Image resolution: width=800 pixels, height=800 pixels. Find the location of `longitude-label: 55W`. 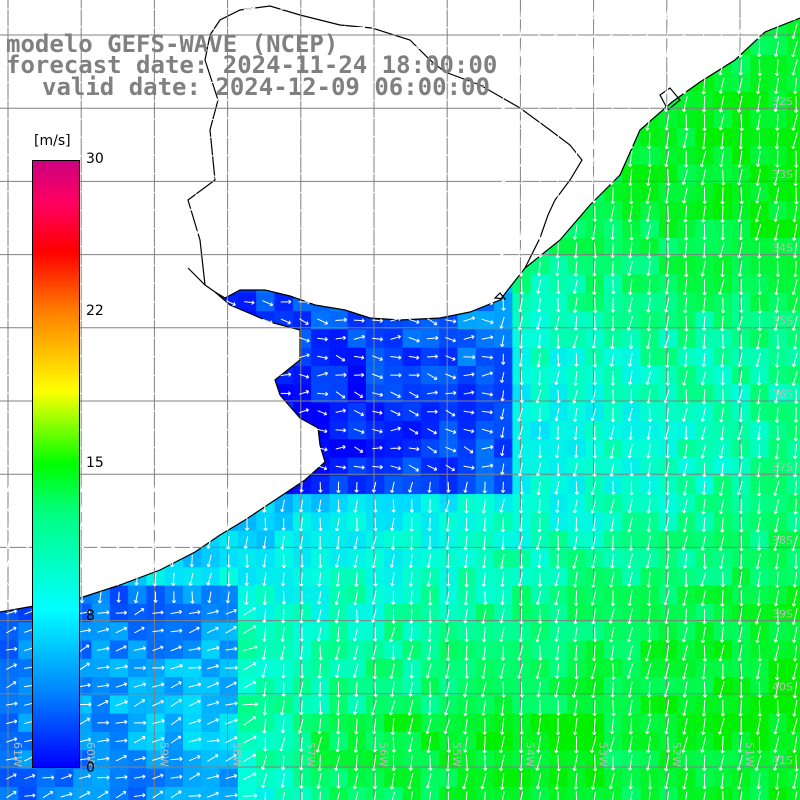

longitude-label: 55W is located at coordinates (456, 754).